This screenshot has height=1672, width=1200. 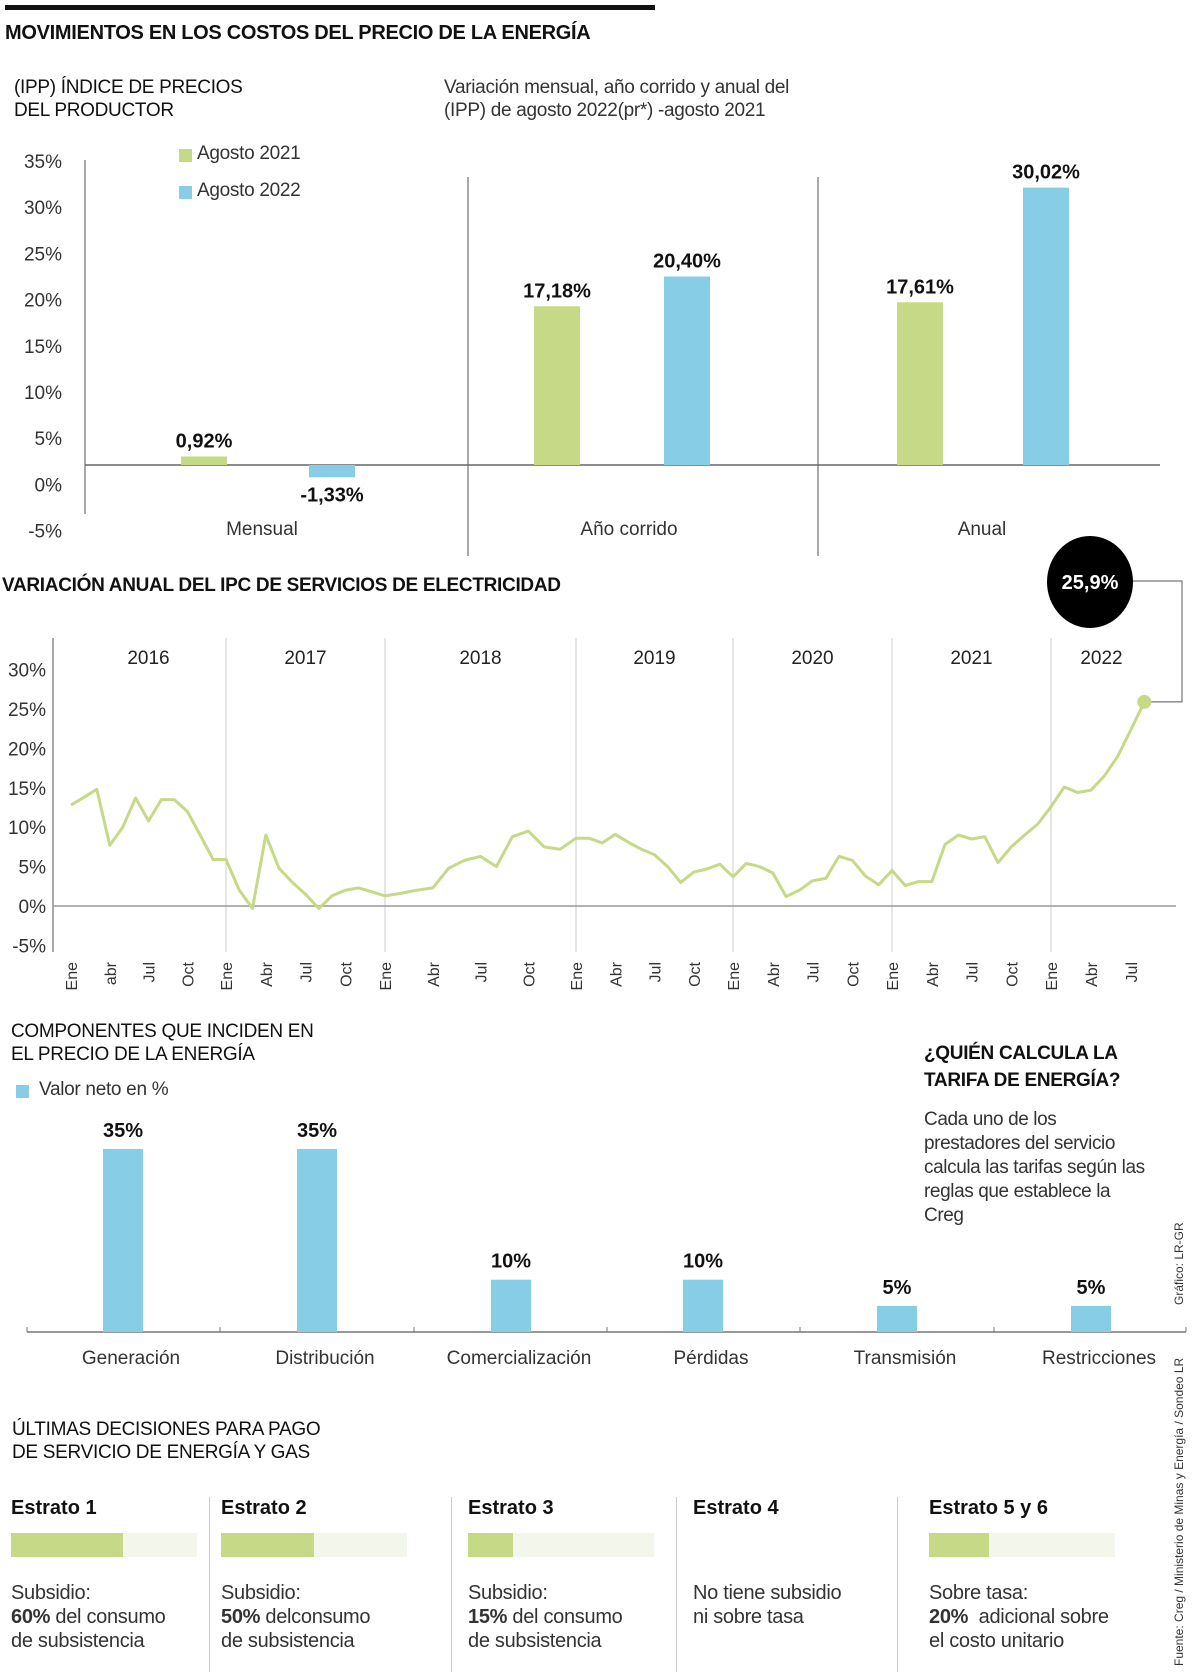 I want to click on credit-grafico: Gráfico: LR-GR, so click(x=1179, y=1263).